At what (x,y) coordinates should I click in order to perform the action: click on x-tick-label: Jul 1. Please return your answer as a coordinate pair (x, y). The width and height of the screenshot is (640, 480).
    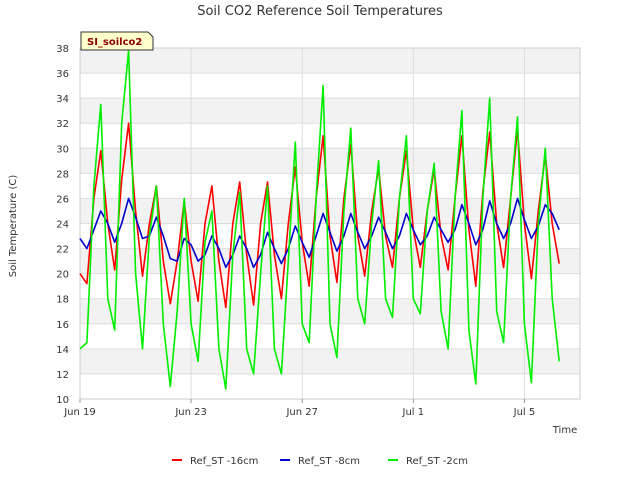
    Looking at the image, I should click on (413, 412).